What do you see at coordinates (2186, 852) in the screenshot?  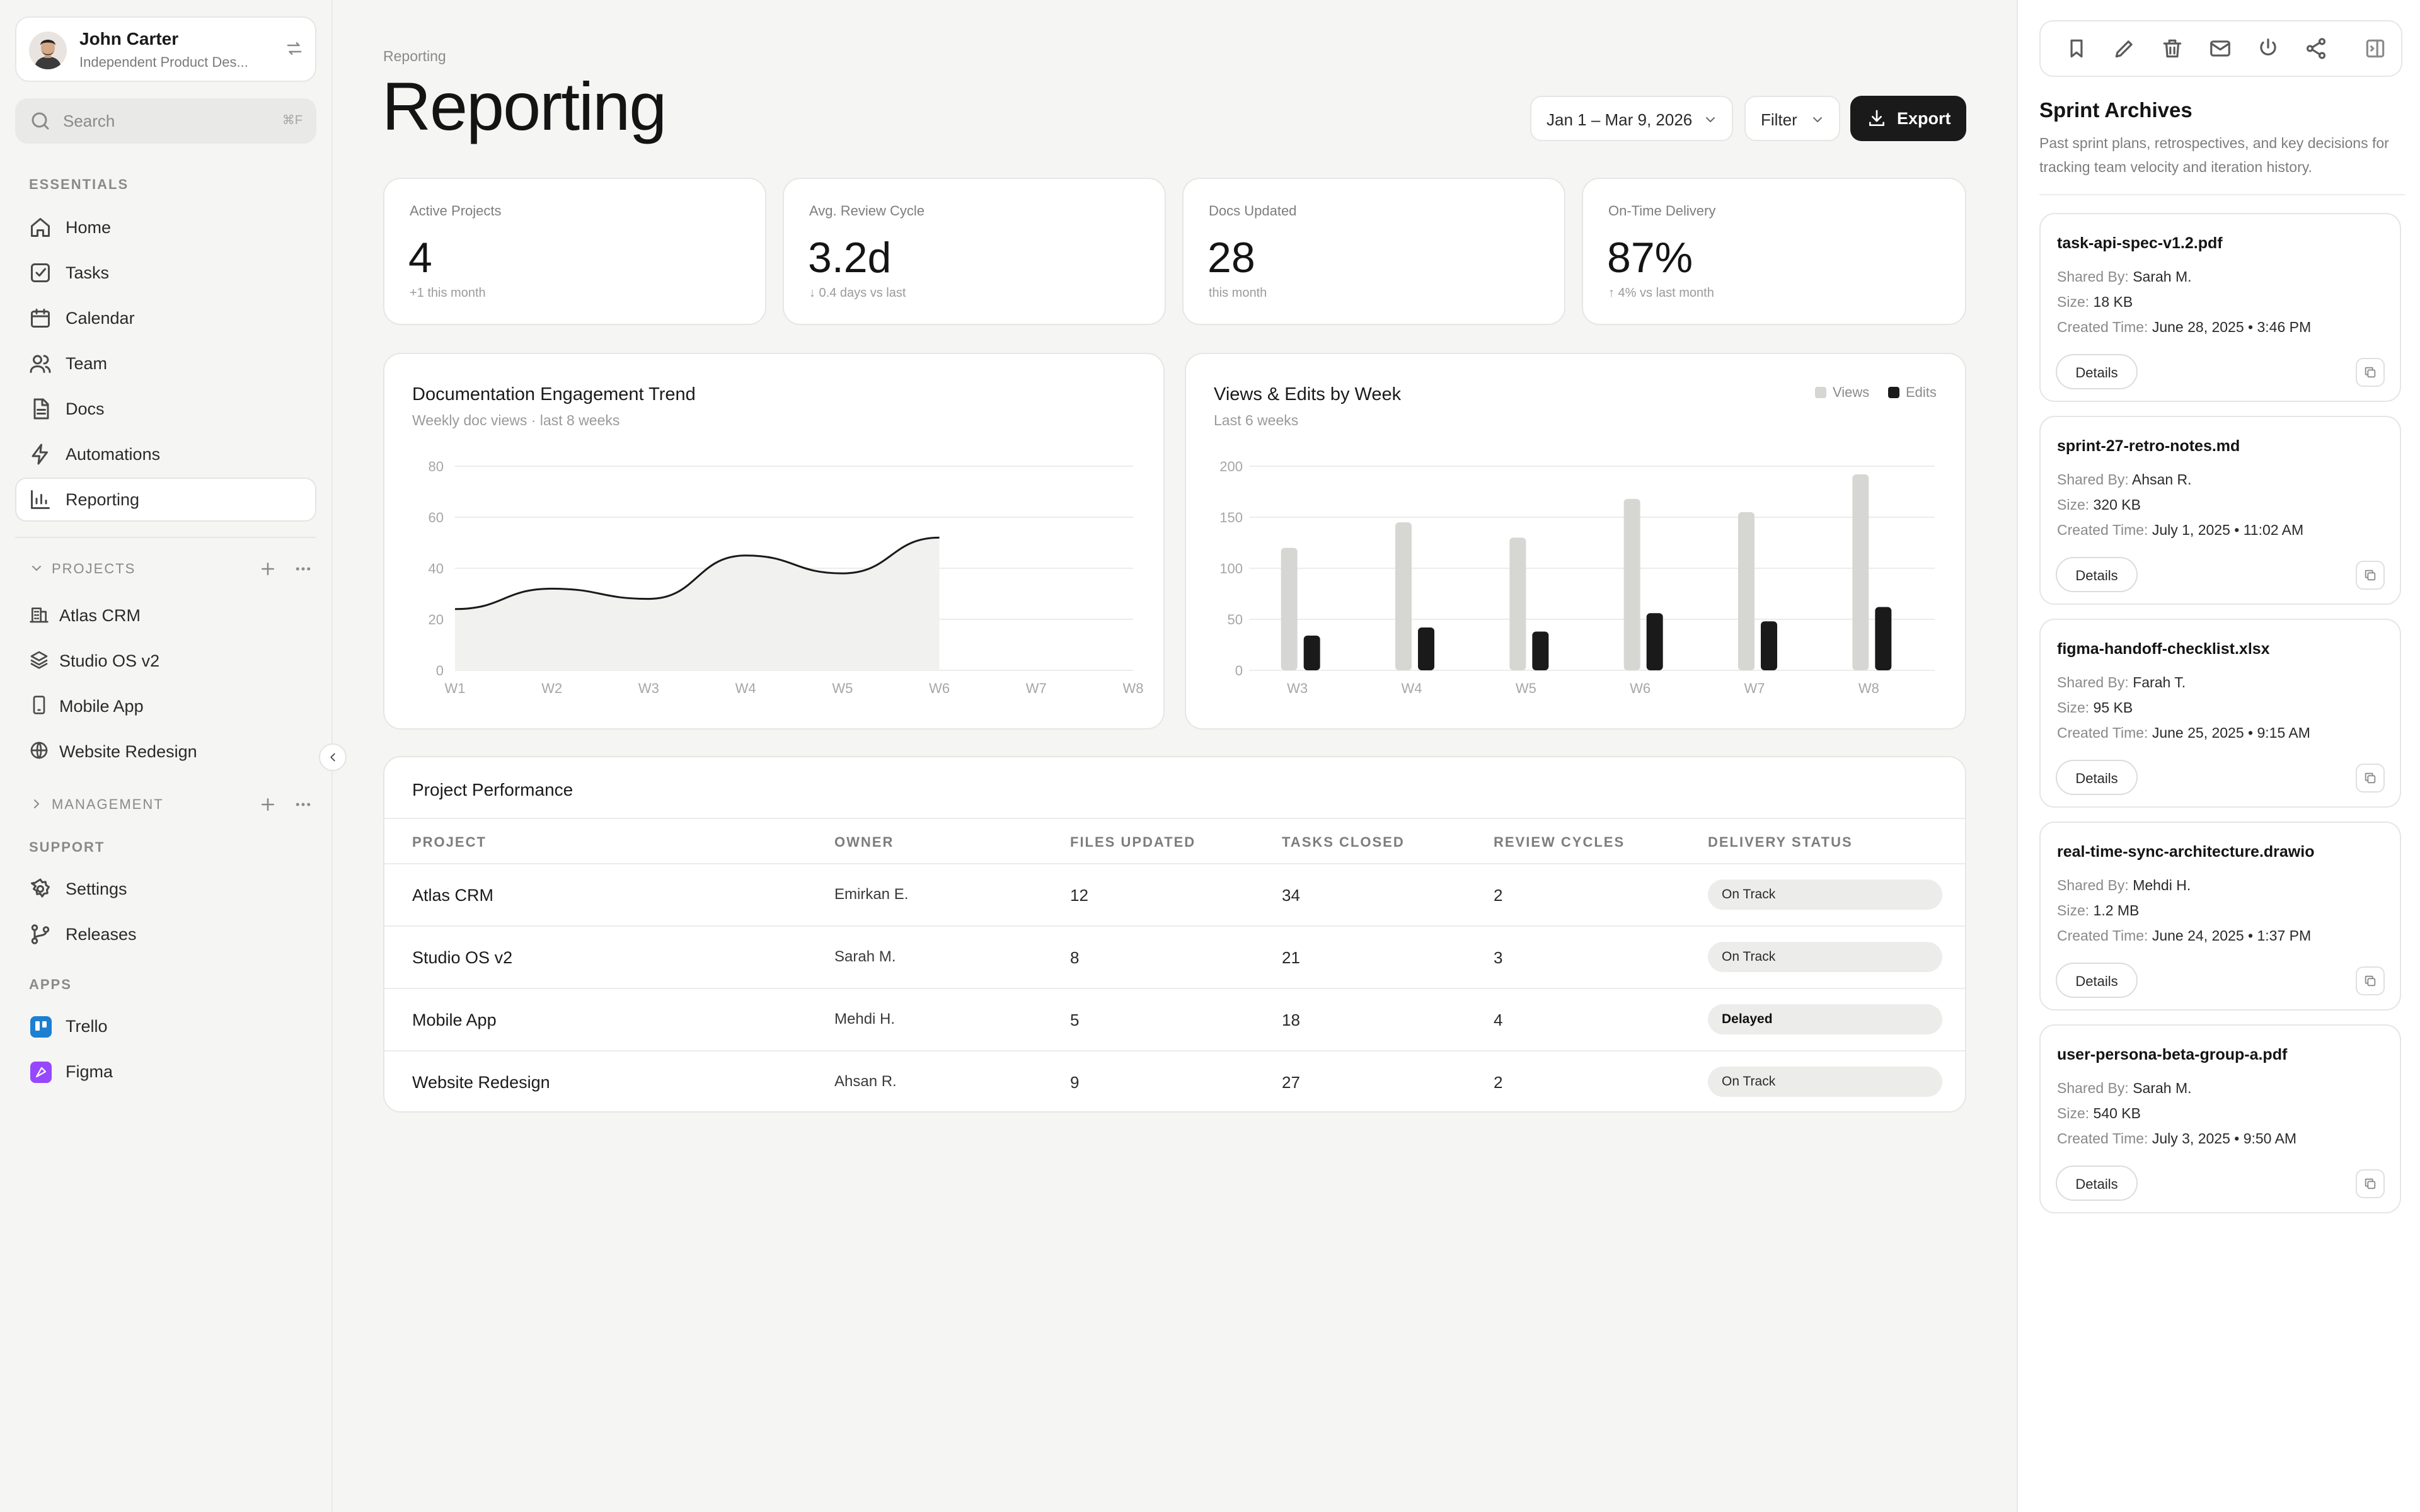 I see `file-name: real-time-sync-architecture.drawio` at bounding box center [2186, 852].